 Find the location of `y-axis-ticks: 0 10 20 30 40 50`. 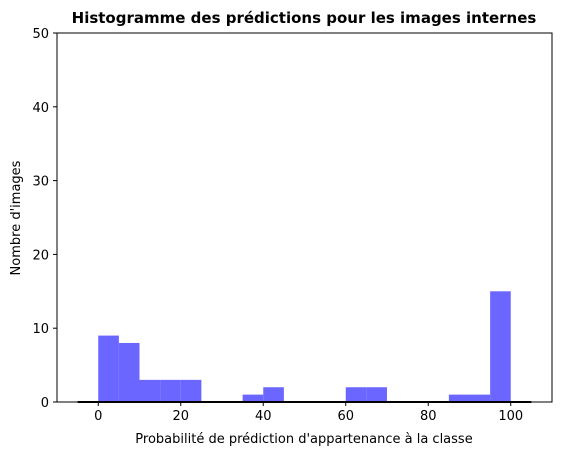

y-axis-ticks: 0 10 20 30 40 50 is located at coordinates (44, 219).